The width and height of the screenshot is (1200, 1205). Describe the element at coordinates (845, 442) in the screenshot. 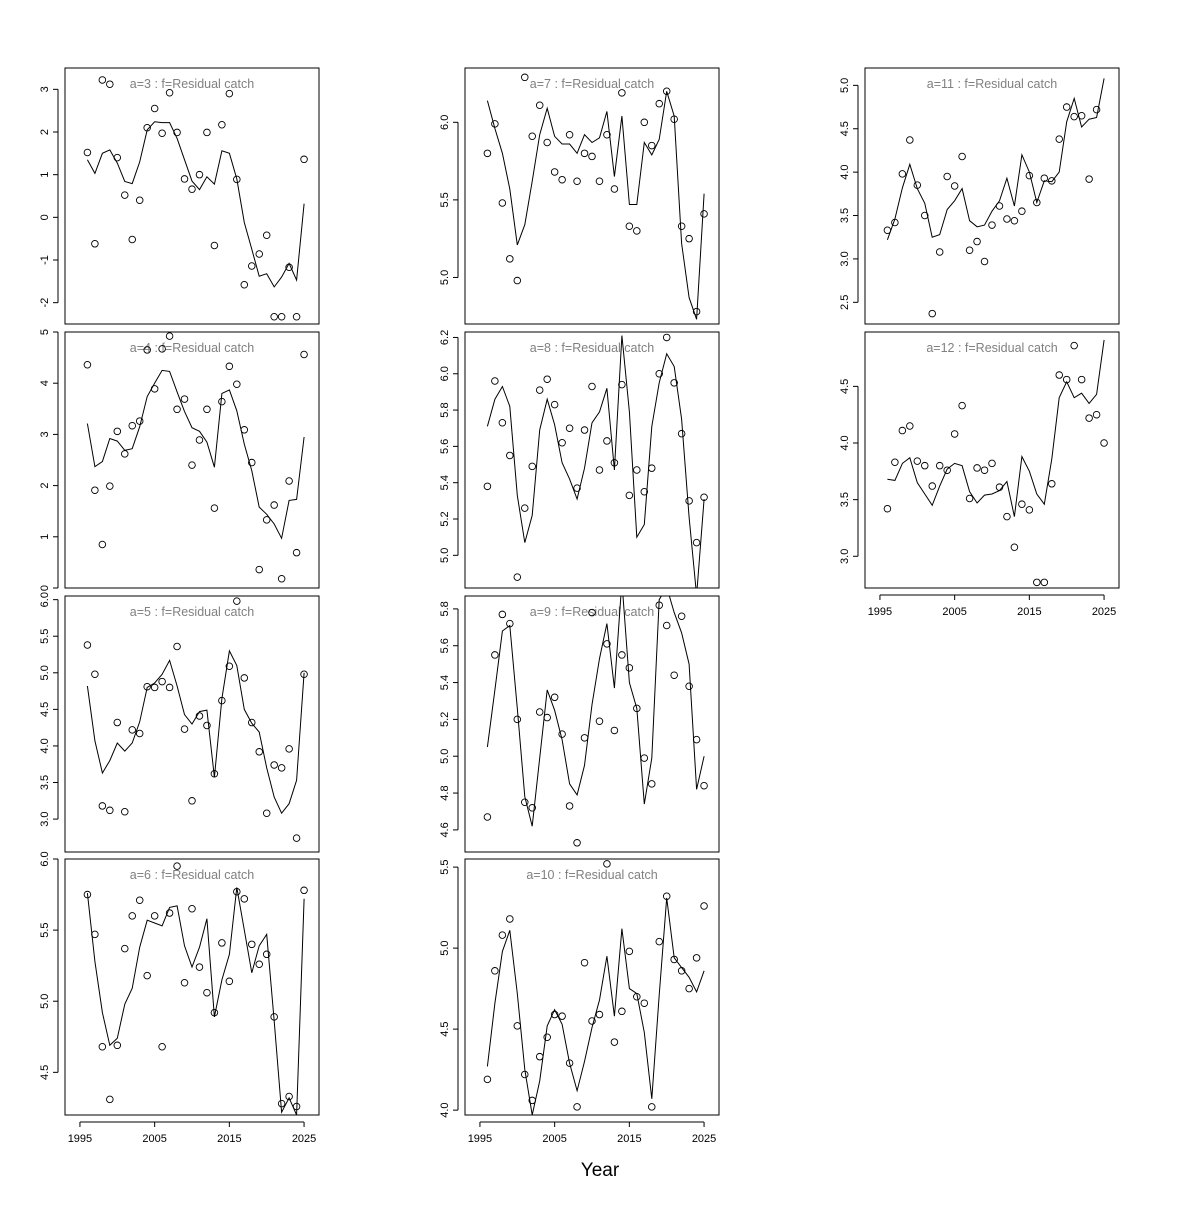

I see `y-tick-label: 4.0` at that location.